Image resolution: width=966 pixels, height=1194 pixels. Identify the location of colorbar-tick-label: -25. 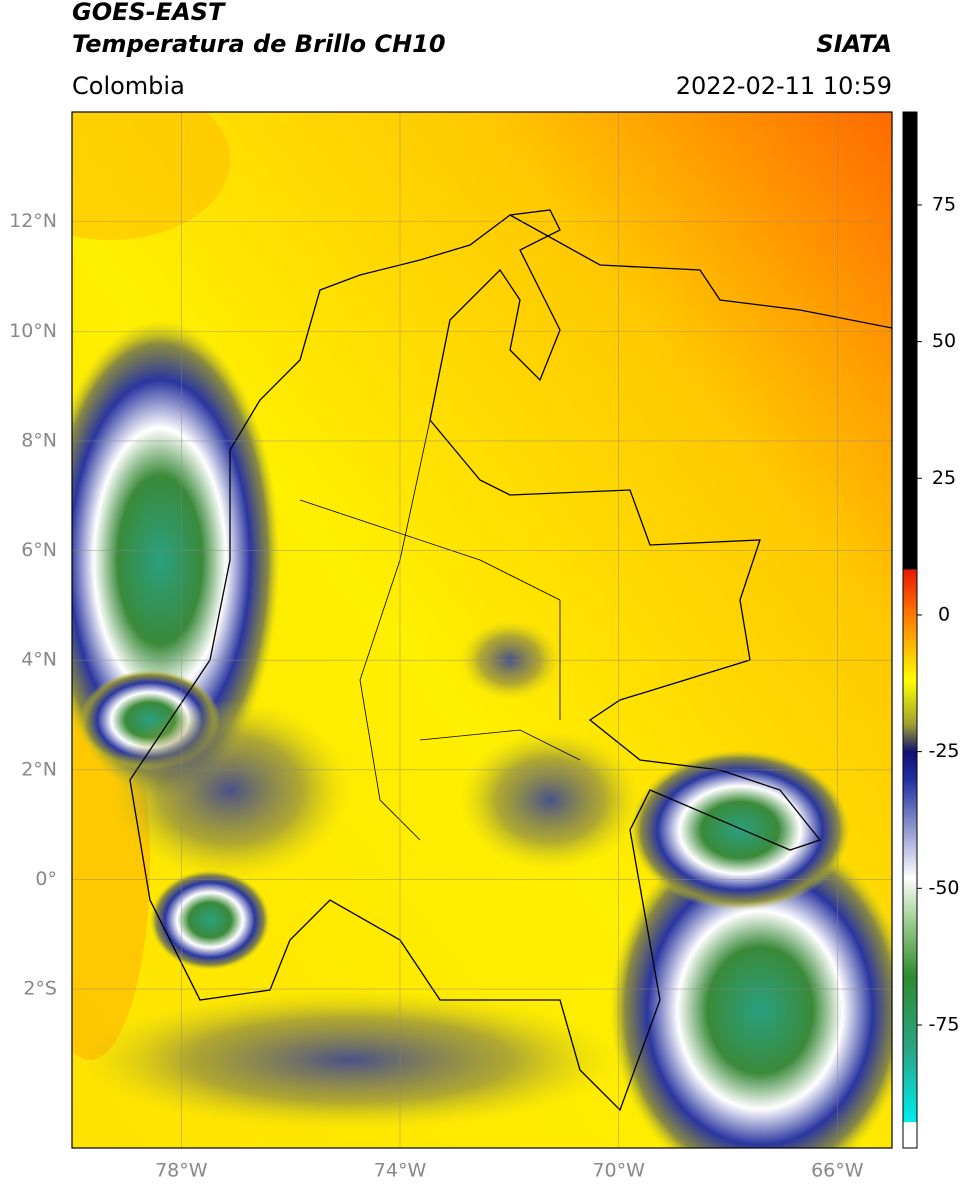
(943, 751).